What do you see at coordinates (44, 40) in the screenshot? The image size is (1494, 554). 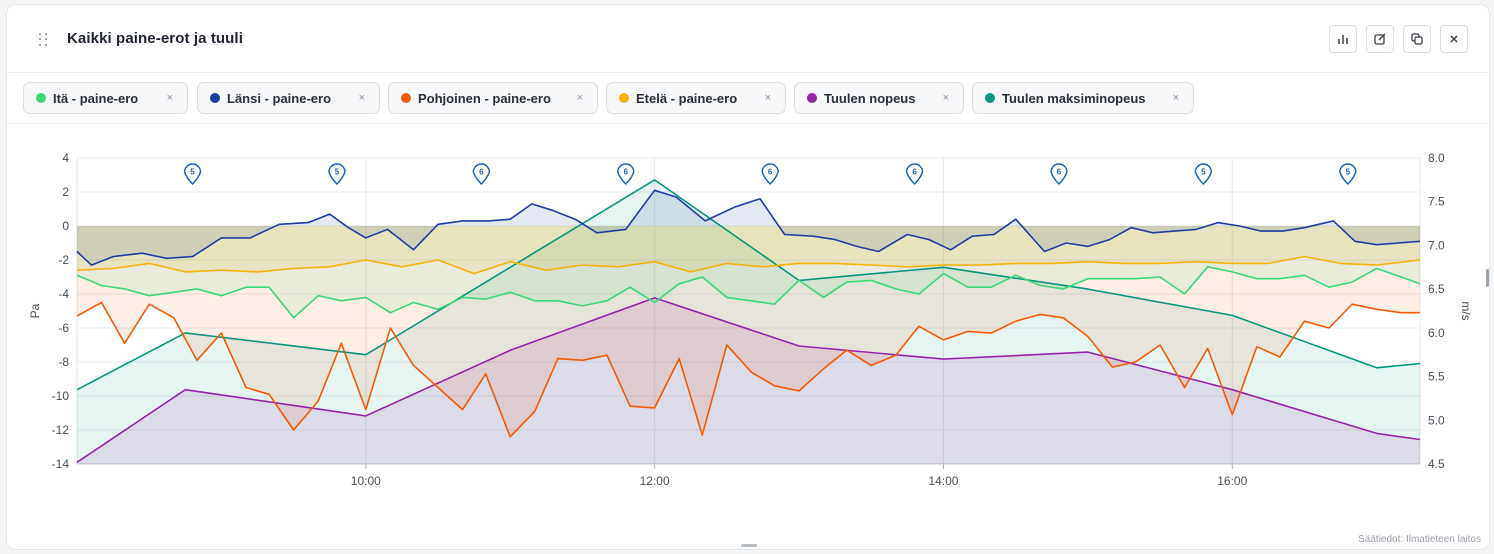 I see `drag-handle-icon` at bounding box center [44, 40].